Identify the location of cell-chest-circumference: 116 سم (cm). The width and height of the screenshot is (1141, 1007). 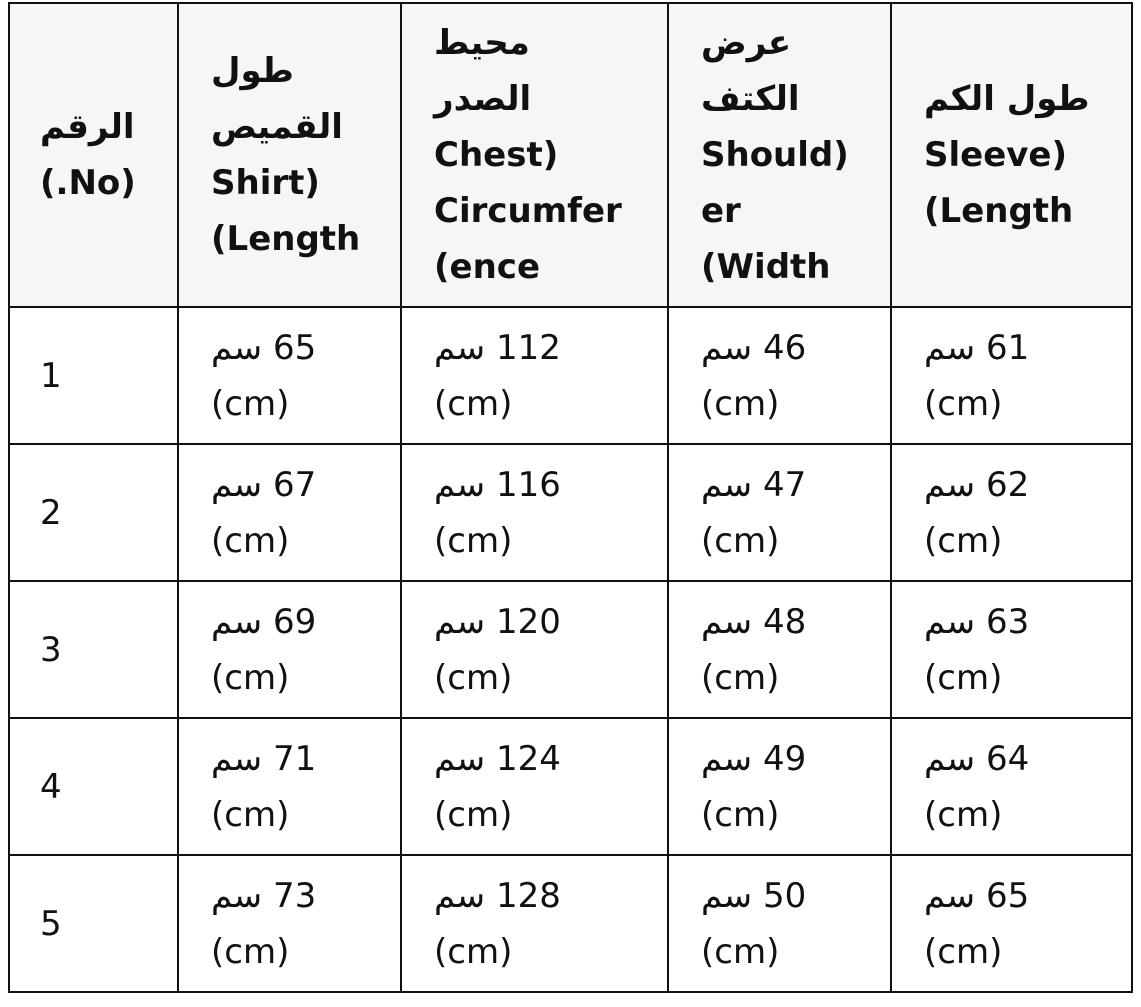
(534, 512).